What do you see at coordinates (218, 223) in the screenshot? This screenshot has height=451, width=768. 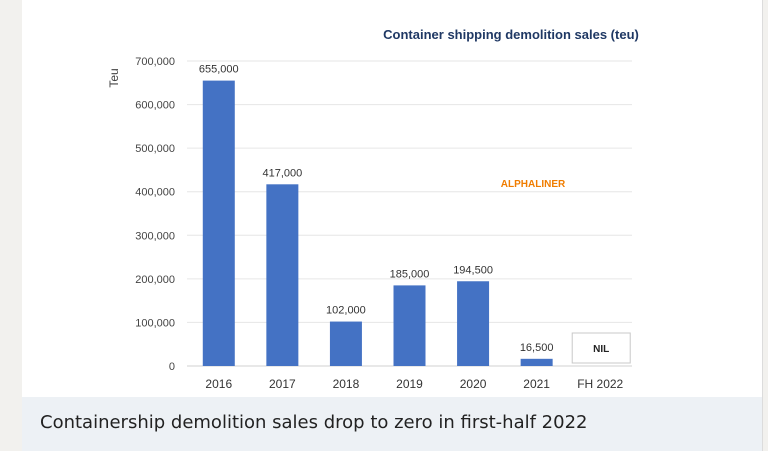 I see `bar-2016` at bounding box center [218, 223].